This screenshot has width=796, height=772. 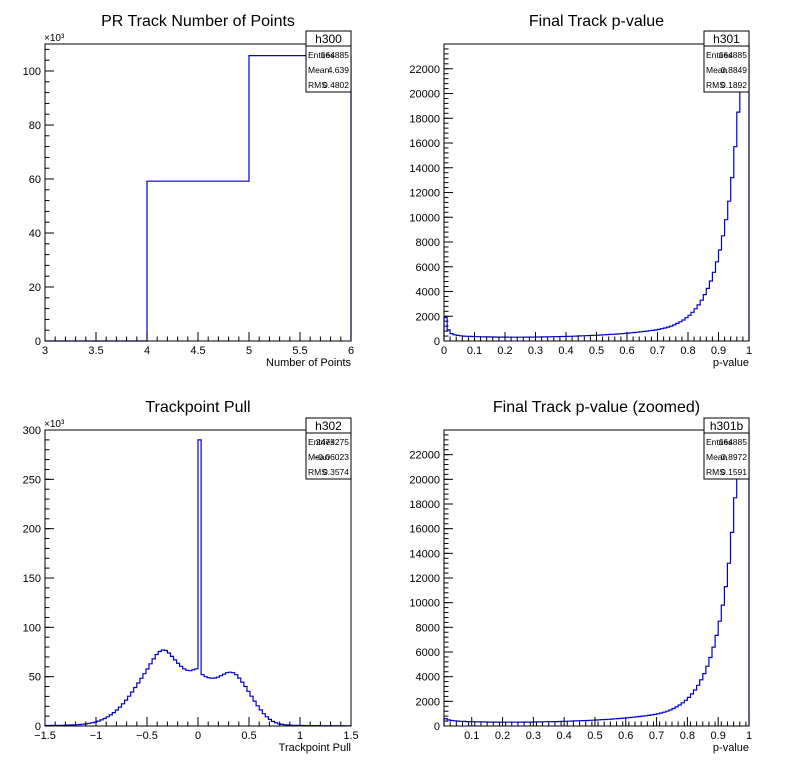 I want to click on x-axis-label: Number of Points, so click(x=308, y=363).